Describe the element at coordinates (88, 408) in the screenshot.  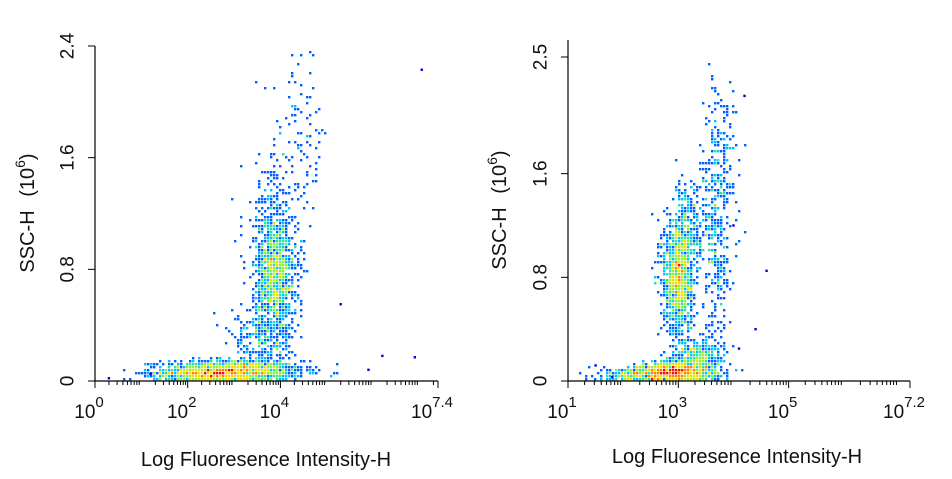
I see `left-plot-x-tick-label: 100` at that location.